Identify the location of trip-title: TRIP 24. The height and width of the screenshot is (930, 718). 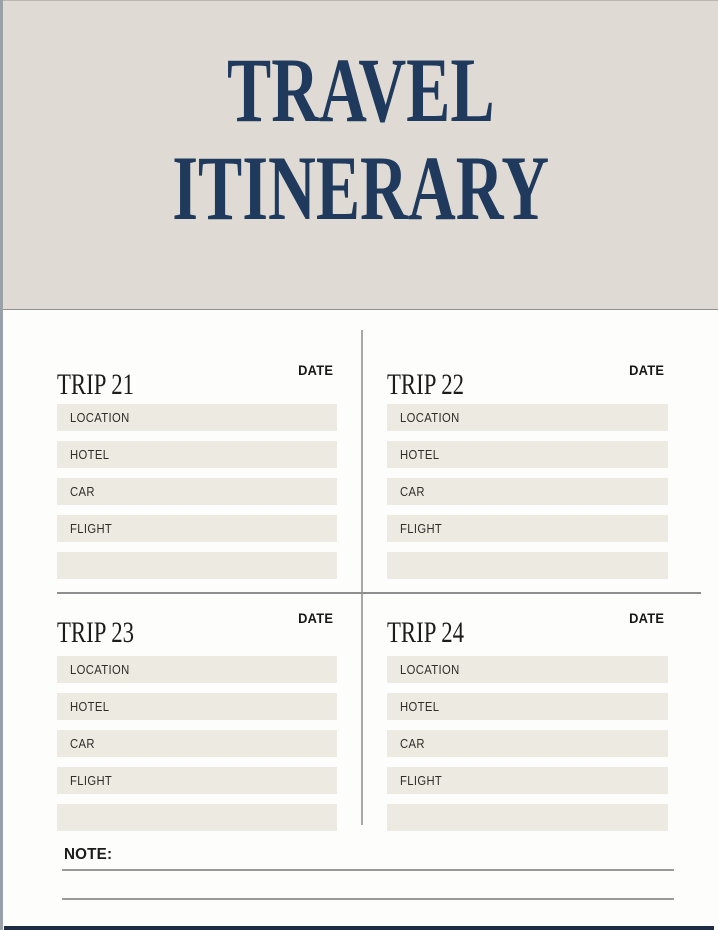
(426, 632).